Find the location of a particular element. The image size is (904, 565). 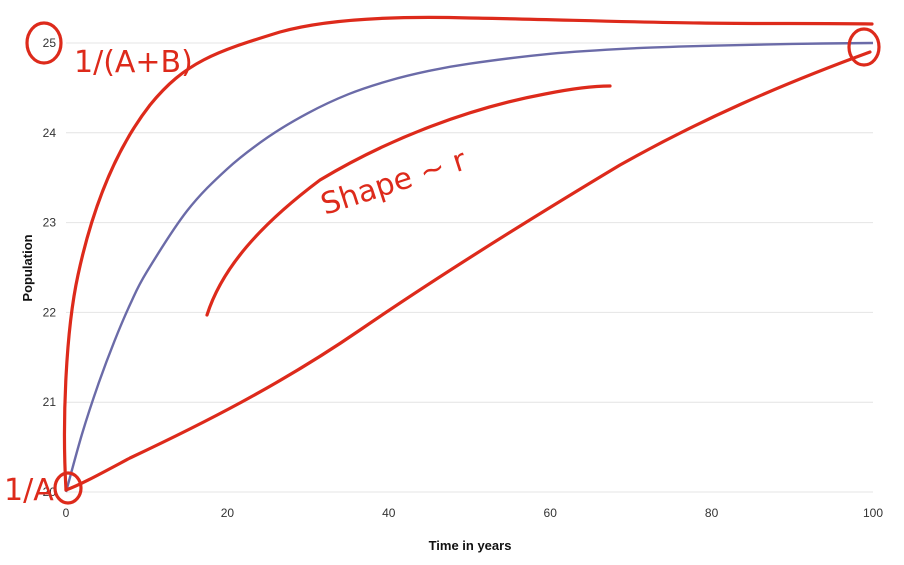

annotation-label-bottom: 1/A is located at coordinates (29, 490).